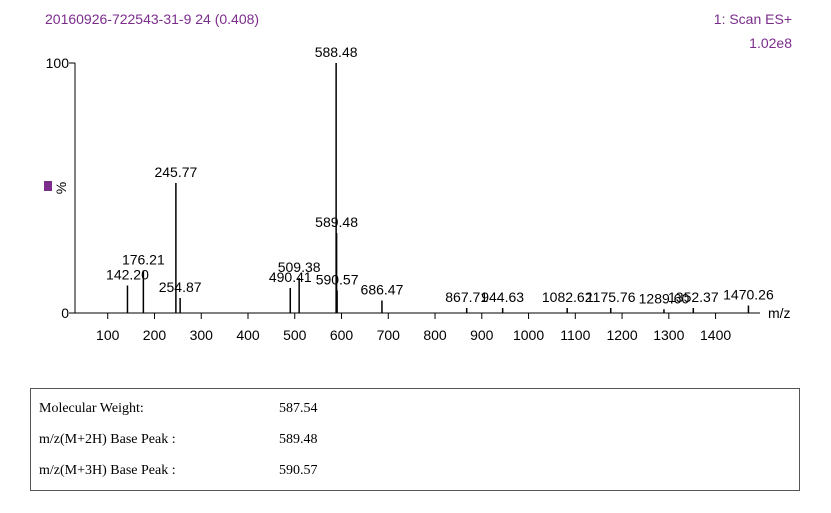 This screenshot has width=831, height=513. What do you see at coordinates (299, 267) in the screenshot?
I see `peak-label: 509.38` at bounding box center [299, 267].